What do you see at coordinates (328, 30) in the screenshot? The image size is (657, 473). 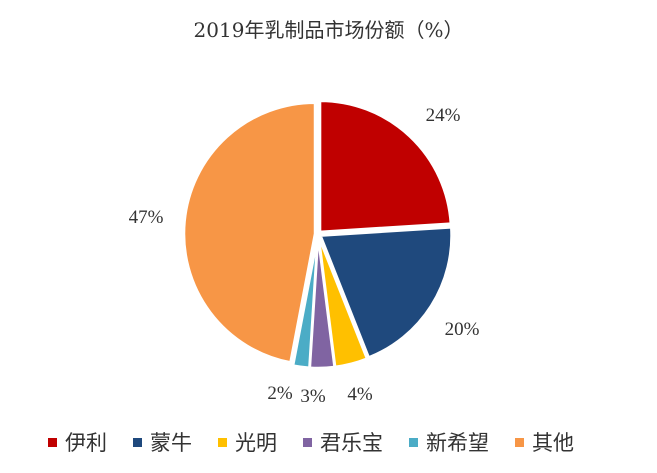 I see `chart-title: 2019年乳制品市场份额（%）` at bounding box center [328, 30].